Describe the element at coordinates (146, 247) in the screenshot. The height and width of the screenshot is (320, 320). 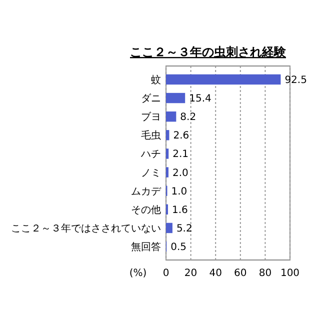
I see `y-tick-label: 無回答` at that location.